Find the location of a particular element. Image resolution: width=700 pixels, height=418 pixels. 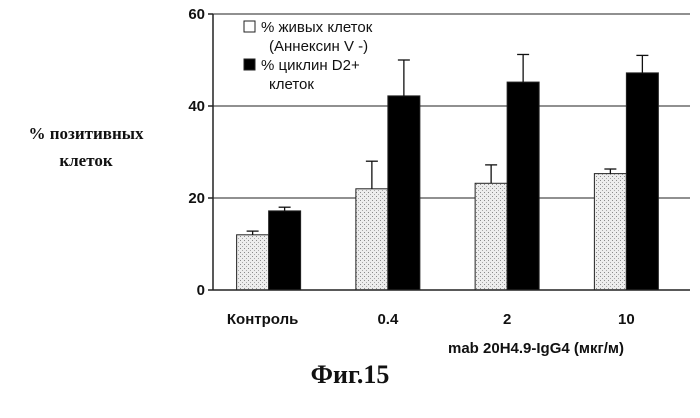

y-tick-label-60: 60 is located at coordinates (196, 14).